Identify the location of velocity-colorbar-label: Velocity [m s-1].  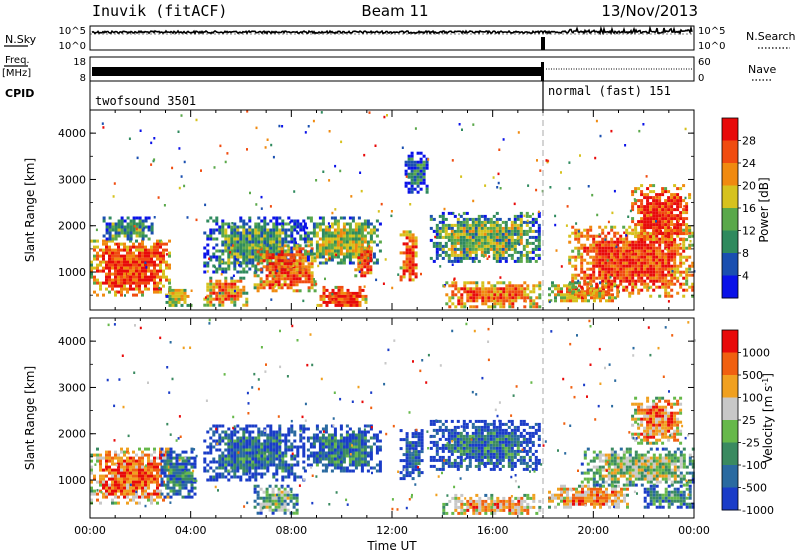
(768, 418).